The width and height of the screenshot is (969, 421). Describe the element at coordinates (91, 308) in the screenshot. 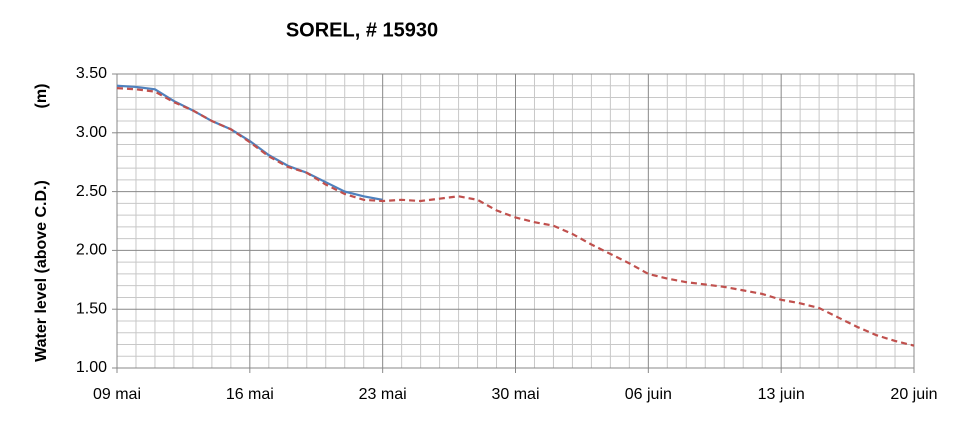

I see `y-tick-label: 1.50` at that location.